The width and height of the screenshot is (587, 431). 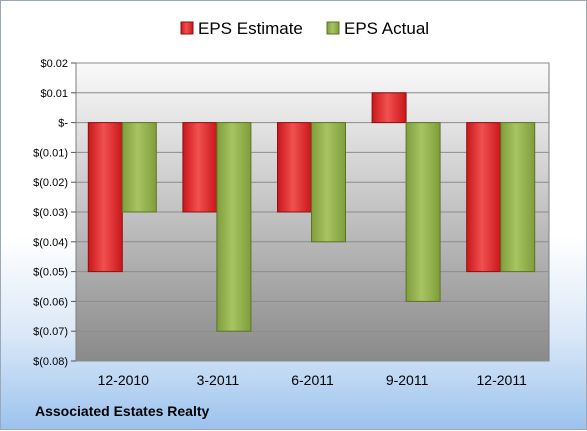 I want to click on y-tick-label: $0.01, so click(x=54, y=94).